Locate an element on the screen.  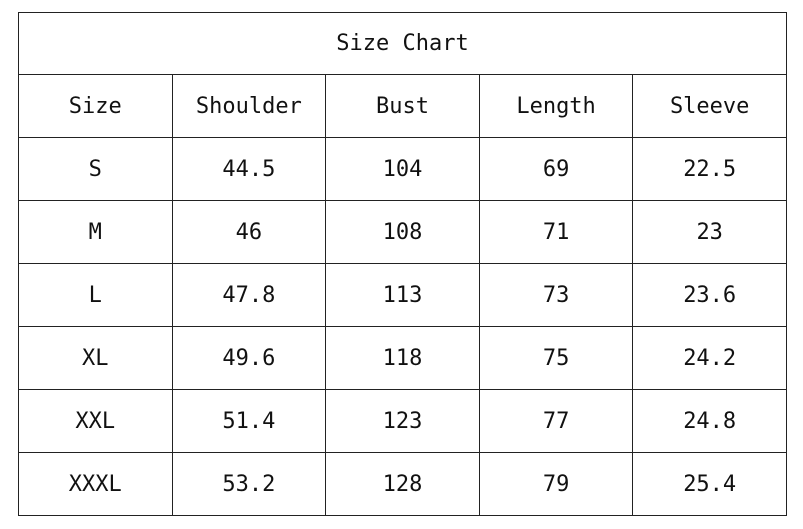
table-cell: 24.8 is located at coordinates (709, 421).